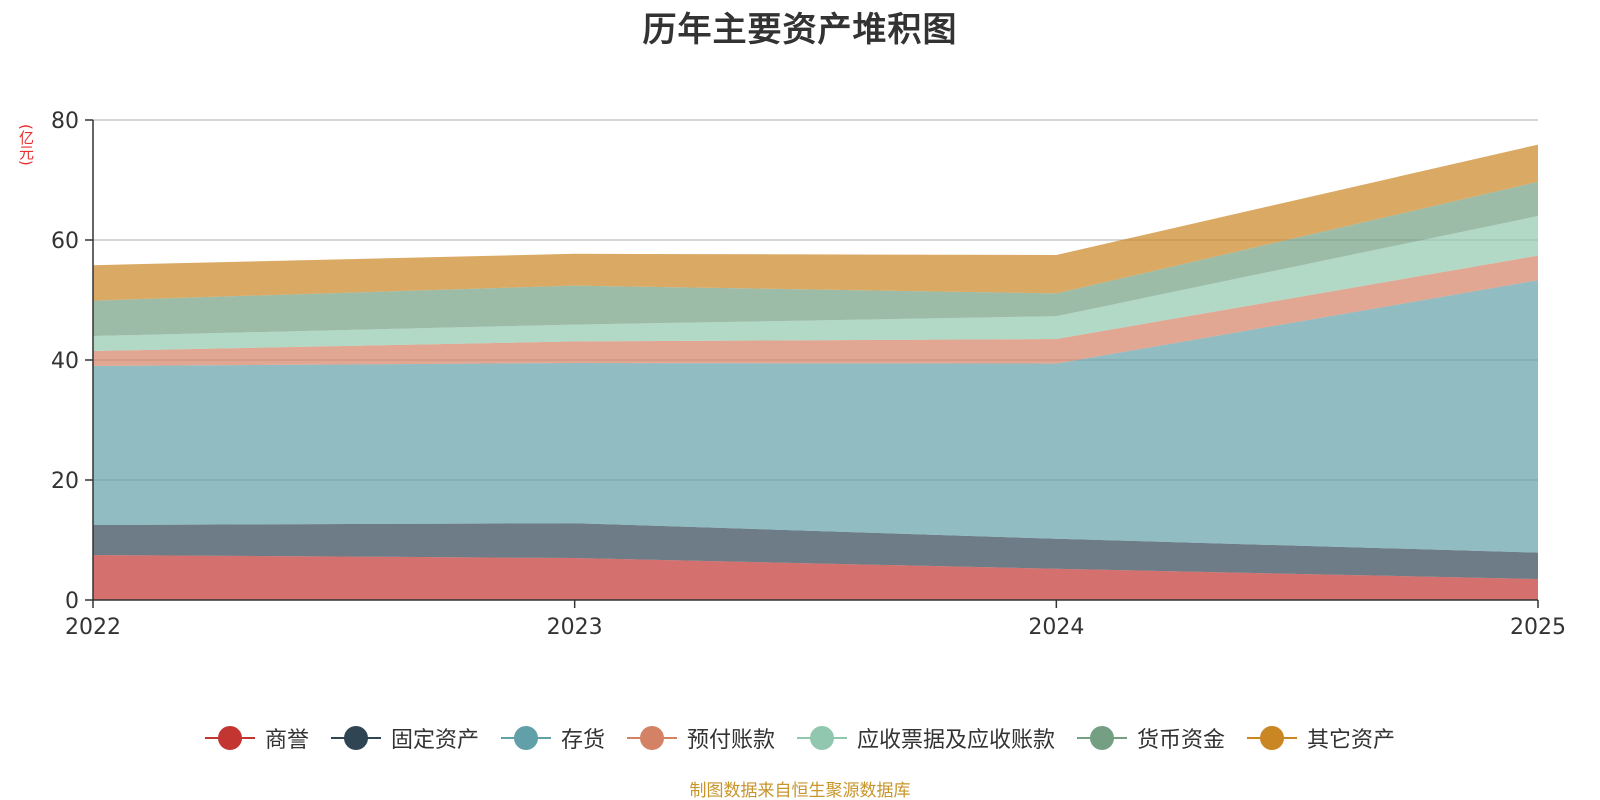 The height and width of the screenshot is (800, 1600). What do you see at coordinates (1351, 740) in the screenshot?
I see `legend-label: 其它资产` at bounding box center [1351, 740].